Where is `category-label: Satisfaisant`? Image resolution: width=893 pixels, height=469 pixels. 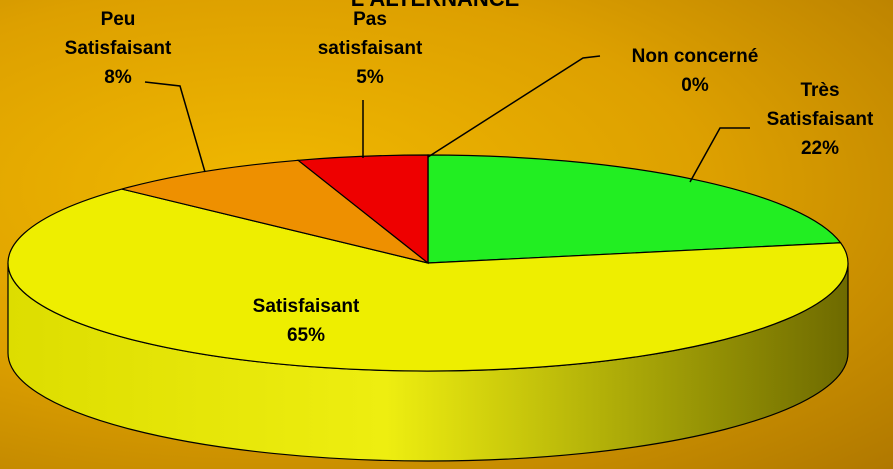
category-label: Satisfaisant is located at coordinates (306, 306).